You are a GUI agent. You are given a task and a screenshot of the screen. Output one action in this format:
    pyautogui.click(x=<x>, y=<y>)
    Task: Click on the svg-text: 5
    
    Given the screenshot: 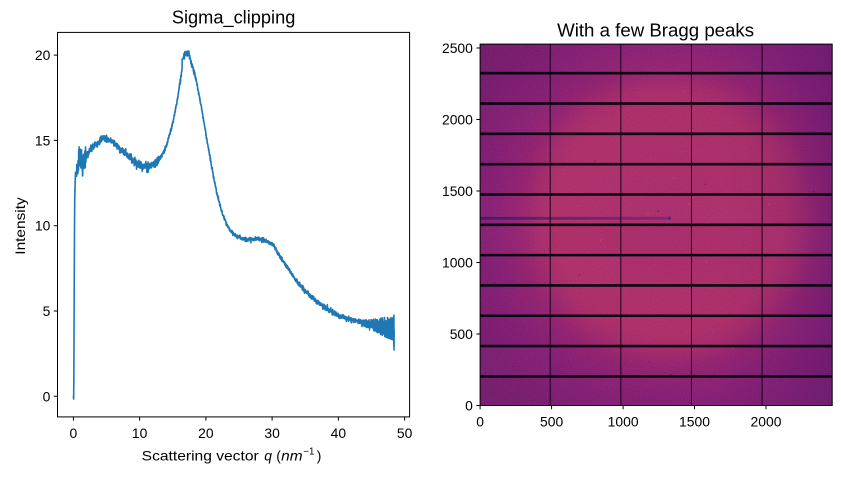 What is the action you would take?
    pyautogui.click(x=47, y=311)
    